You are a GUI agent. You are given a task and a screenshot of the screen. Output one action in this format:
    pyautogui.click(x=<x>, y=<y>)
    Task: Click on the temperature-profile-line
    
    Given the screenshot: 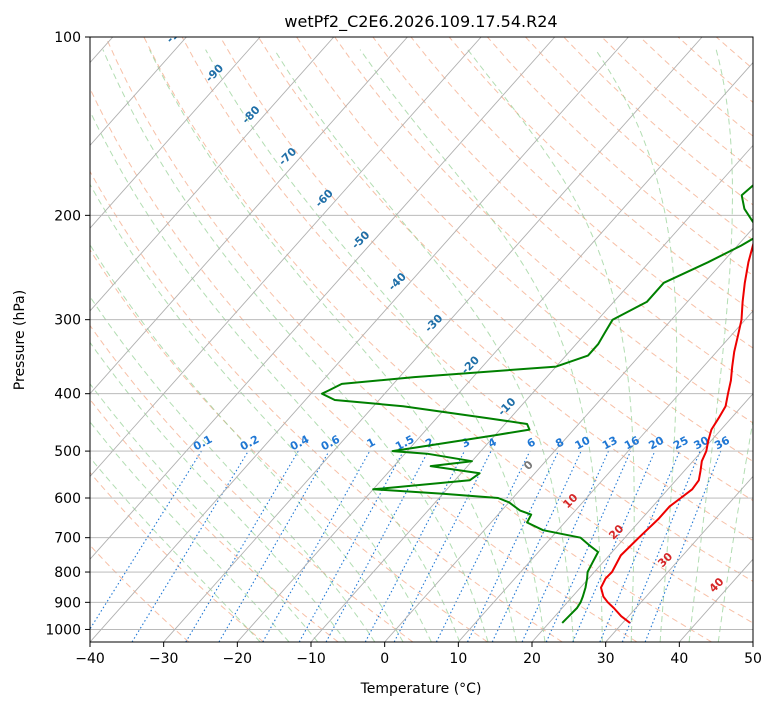 What is the action you would take?
    pyautogui.click(x=676, y=432)
    